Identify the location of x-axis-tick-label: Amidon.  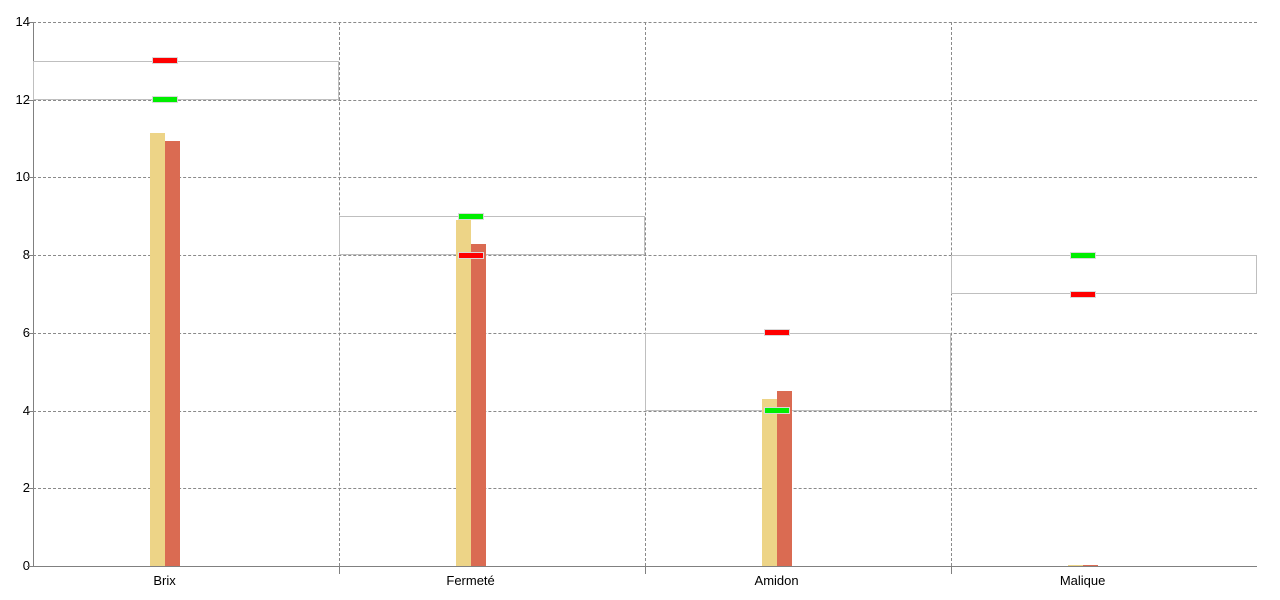
(776, 580).